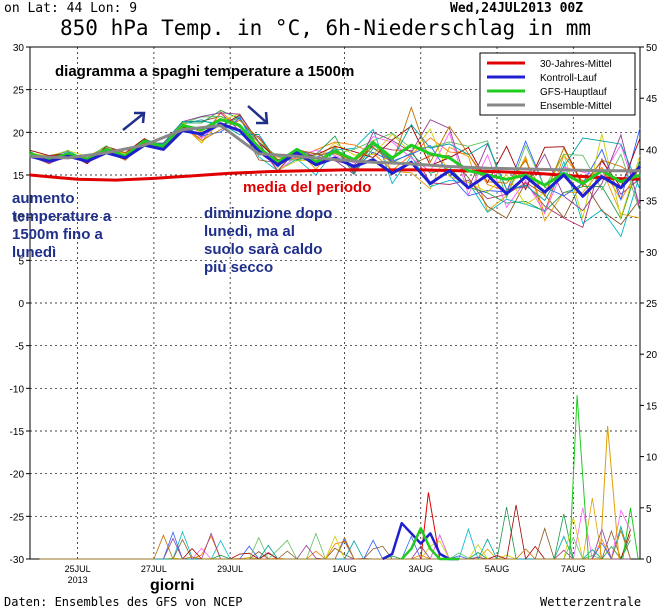 This screenshot has height=609, width=668. I want to click on left-tick-label: -5, so click(19, 347).